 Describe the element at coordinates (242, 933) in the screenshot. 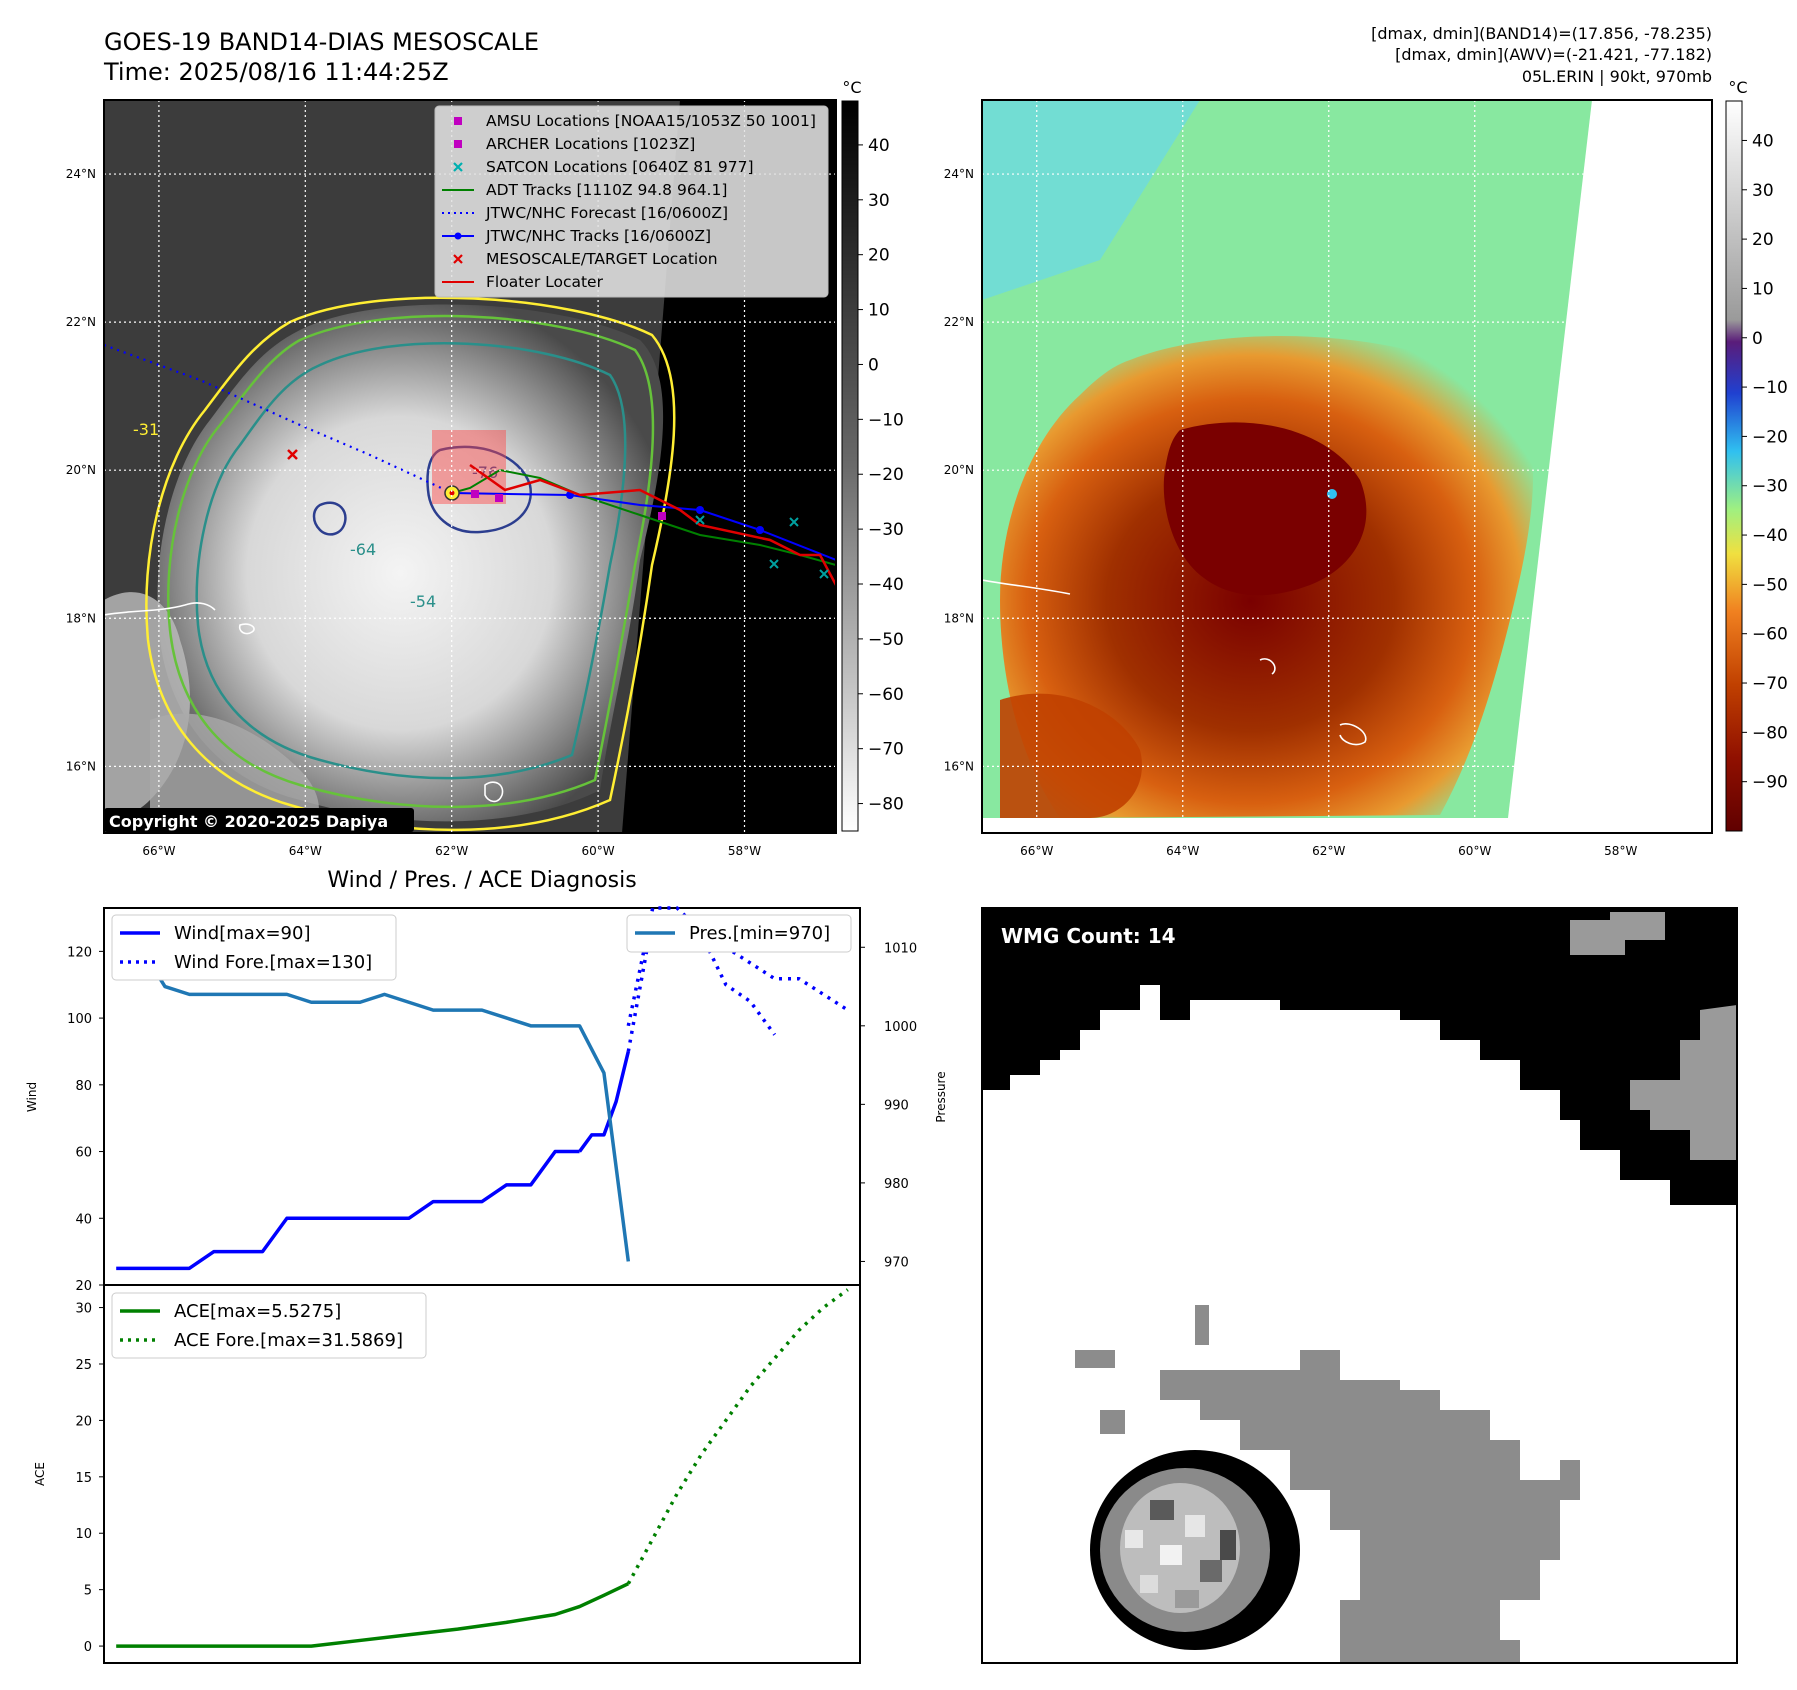

I see `wind-legend-label: Wind[max=90]` at that location.